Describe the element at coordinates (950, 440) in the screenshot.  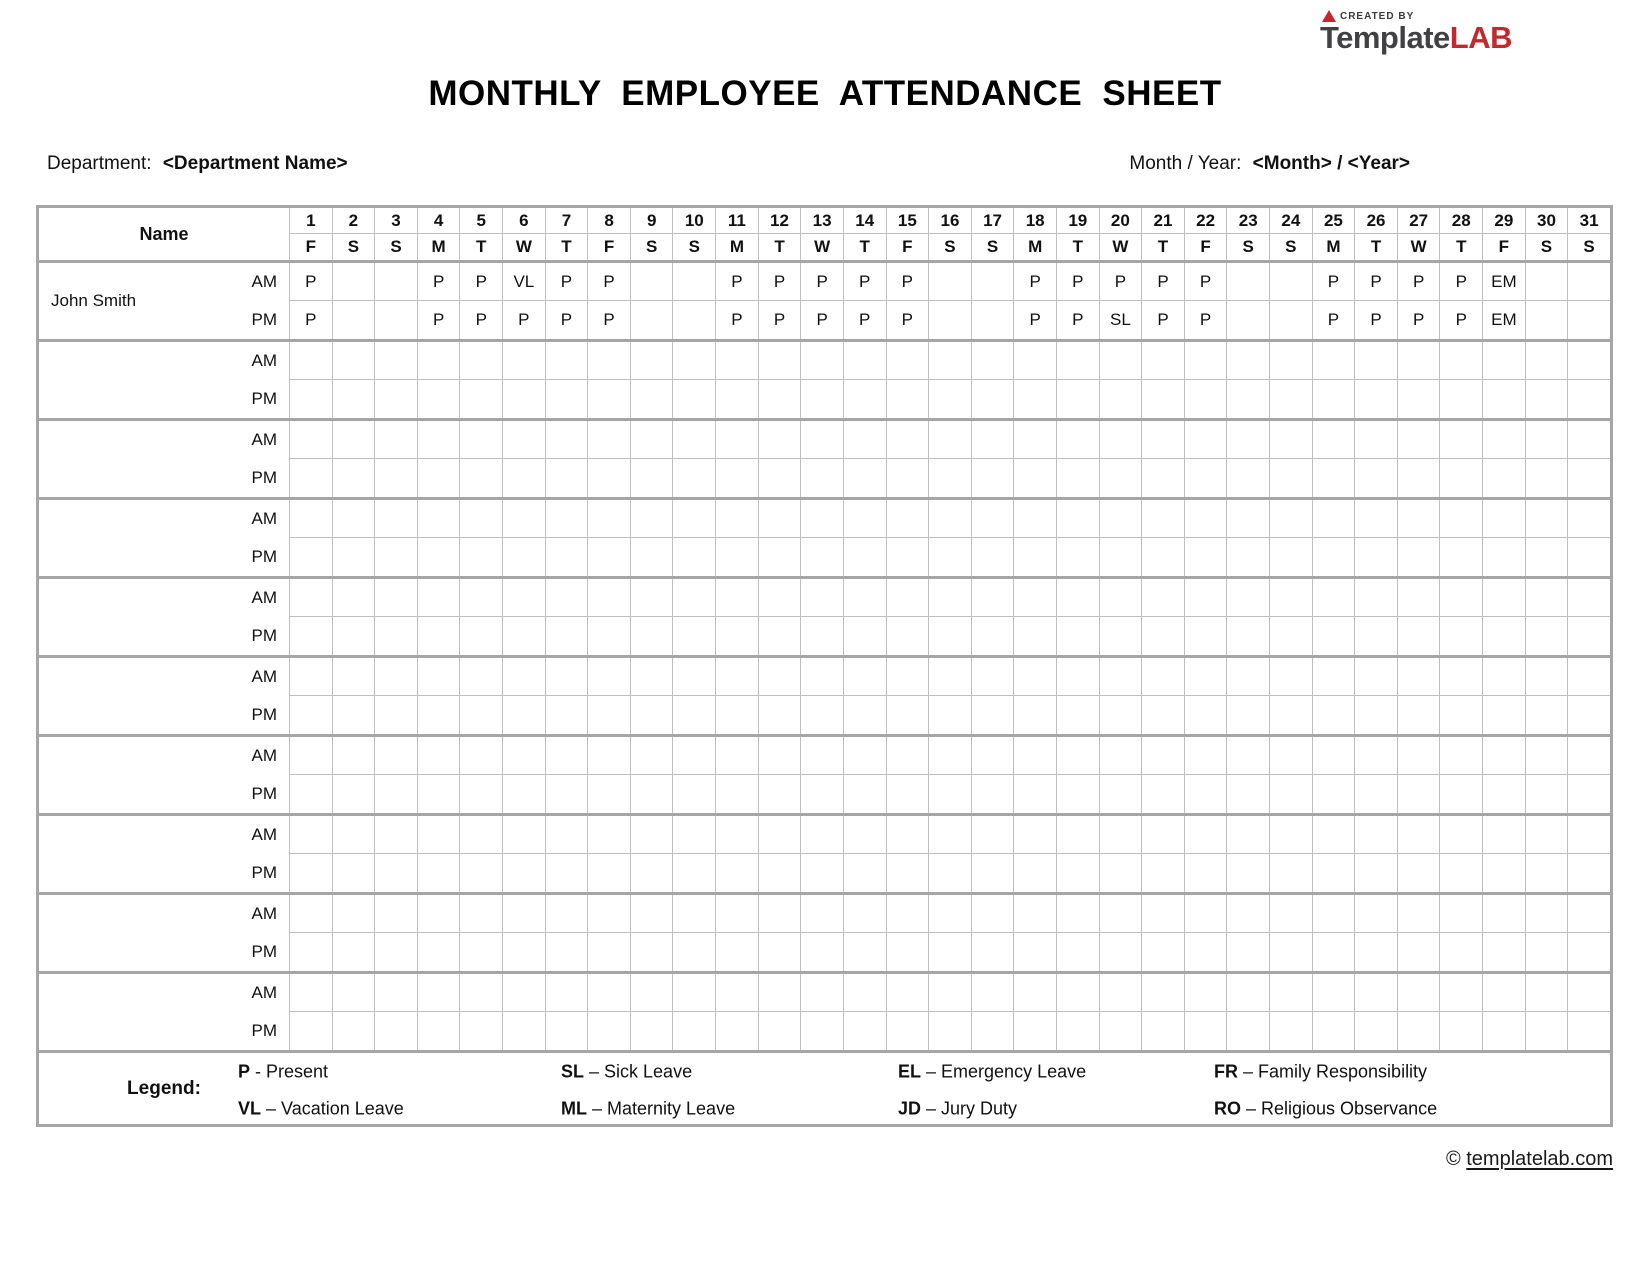
I see `attendance-row-am` at that location.